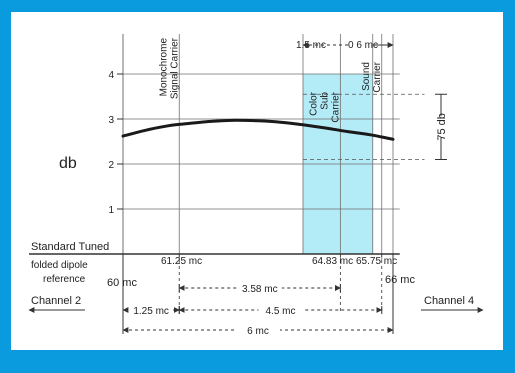 The width and height of the screenshot is (515, 373). I want to click on db-ratio-bracket, so click(441, 126).